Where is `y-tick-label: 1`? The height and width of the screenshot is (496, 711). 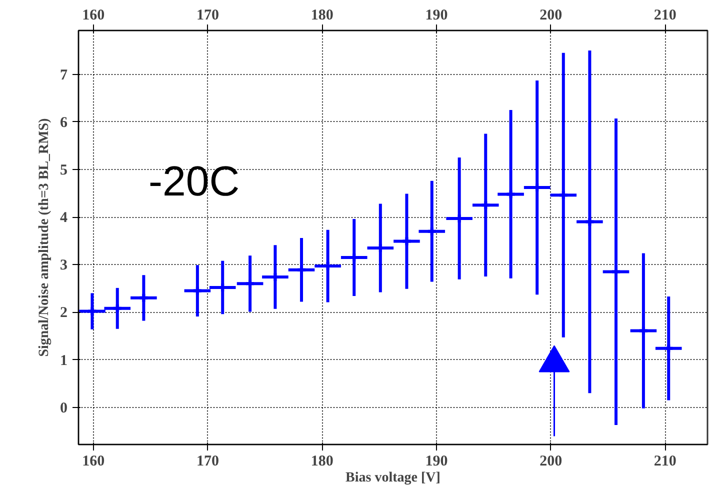 y-tick-label: 1 is located at coordinates (64, 360).